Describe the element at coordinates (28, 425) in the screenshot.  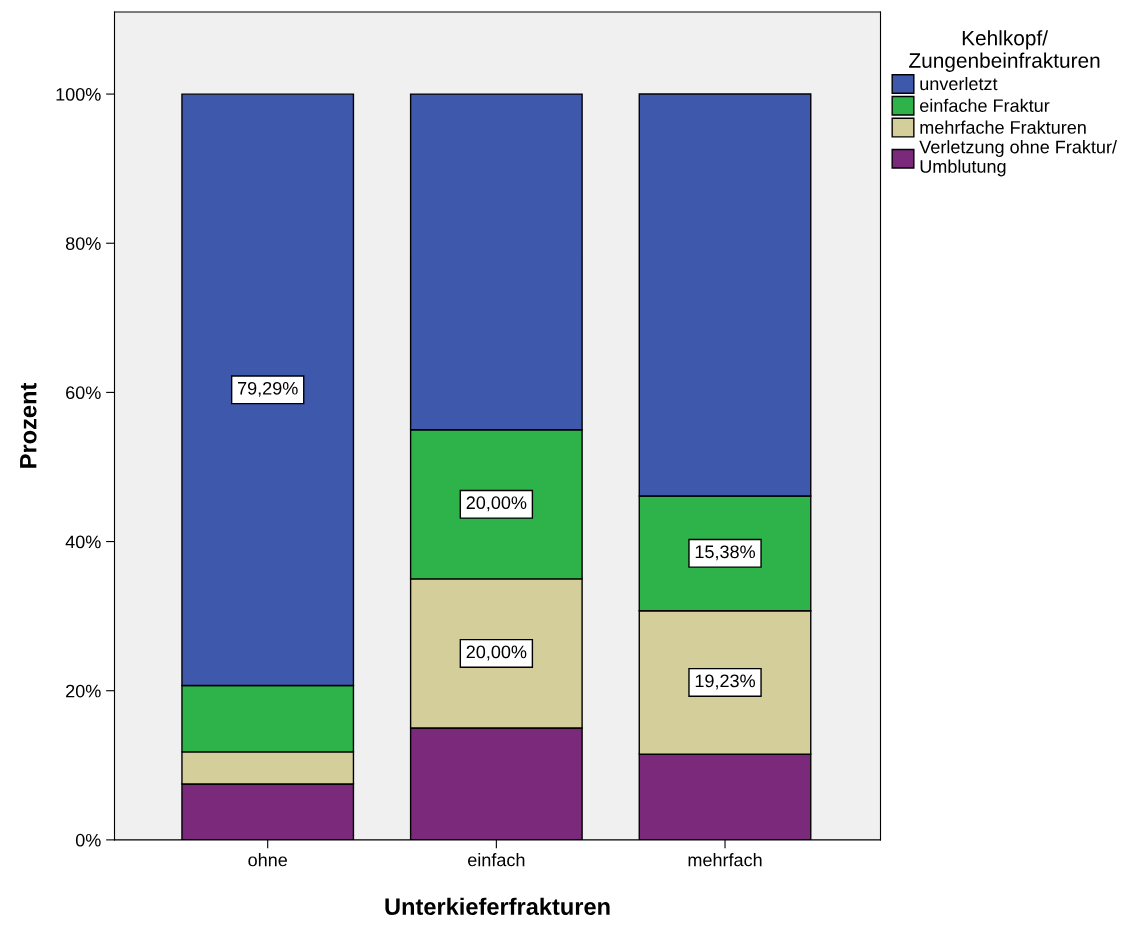
I see `y-axis-title: Prozent` at that location.